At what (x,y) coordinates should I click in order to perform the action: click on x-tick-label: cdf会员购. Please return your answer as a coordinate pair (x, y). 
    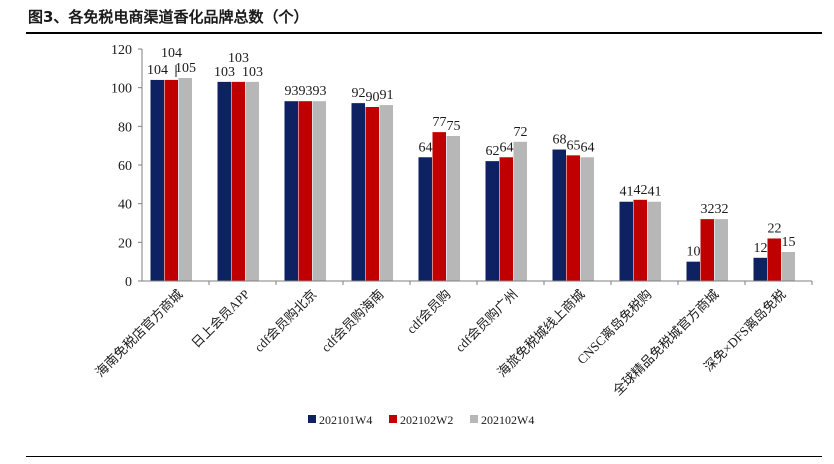
    Looking at the image, I should click on (429, 312).